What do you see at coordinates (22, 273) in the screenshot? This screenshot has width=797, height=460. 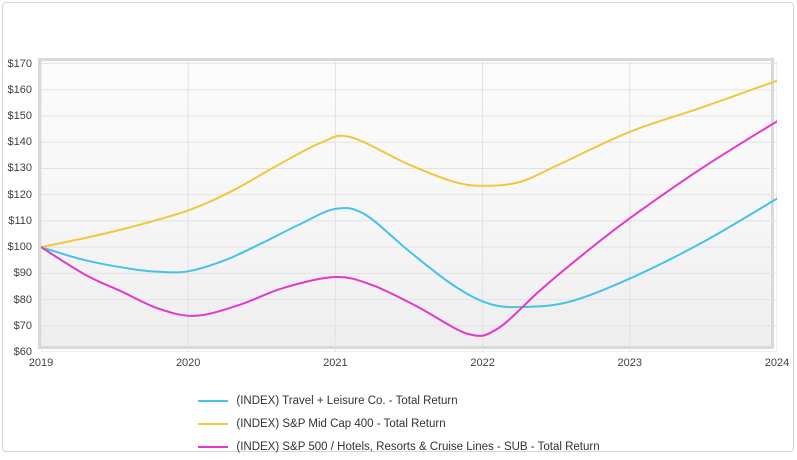 I see `y-tick-label: $90` at bounding box center [22, 273].